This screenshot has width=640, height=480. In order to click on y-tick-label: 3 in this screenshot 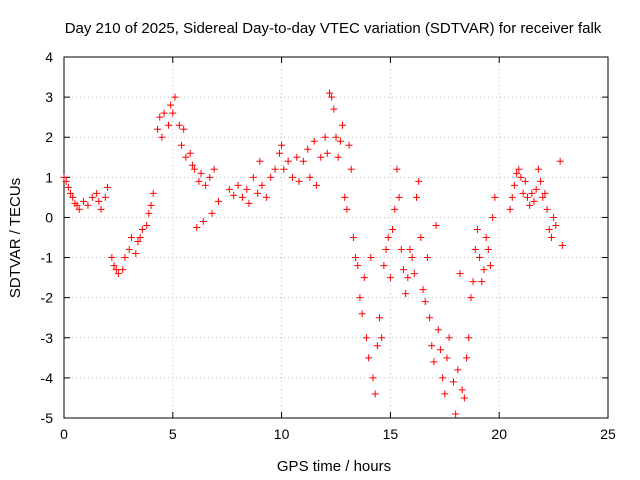, I will do `click(49, 97)`.